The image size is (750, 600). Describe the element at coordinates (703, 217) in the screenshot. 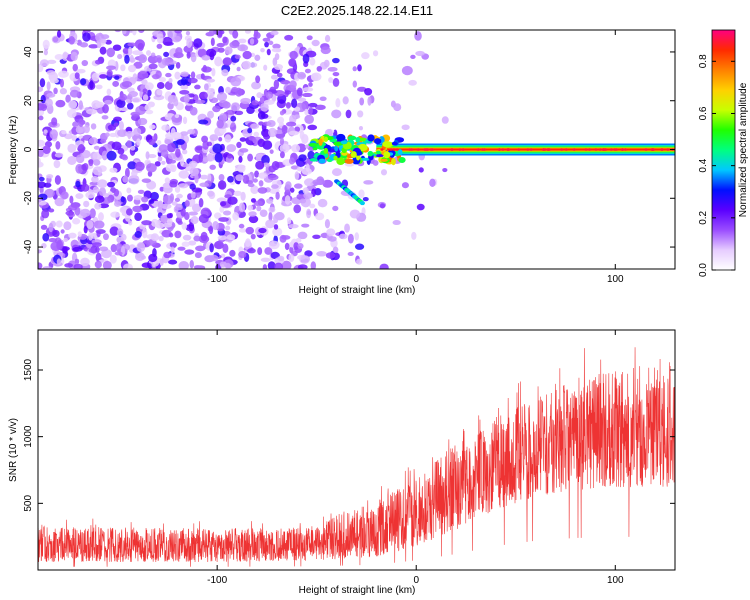

I see `colorbar-tick-label: 0.2` at that location.